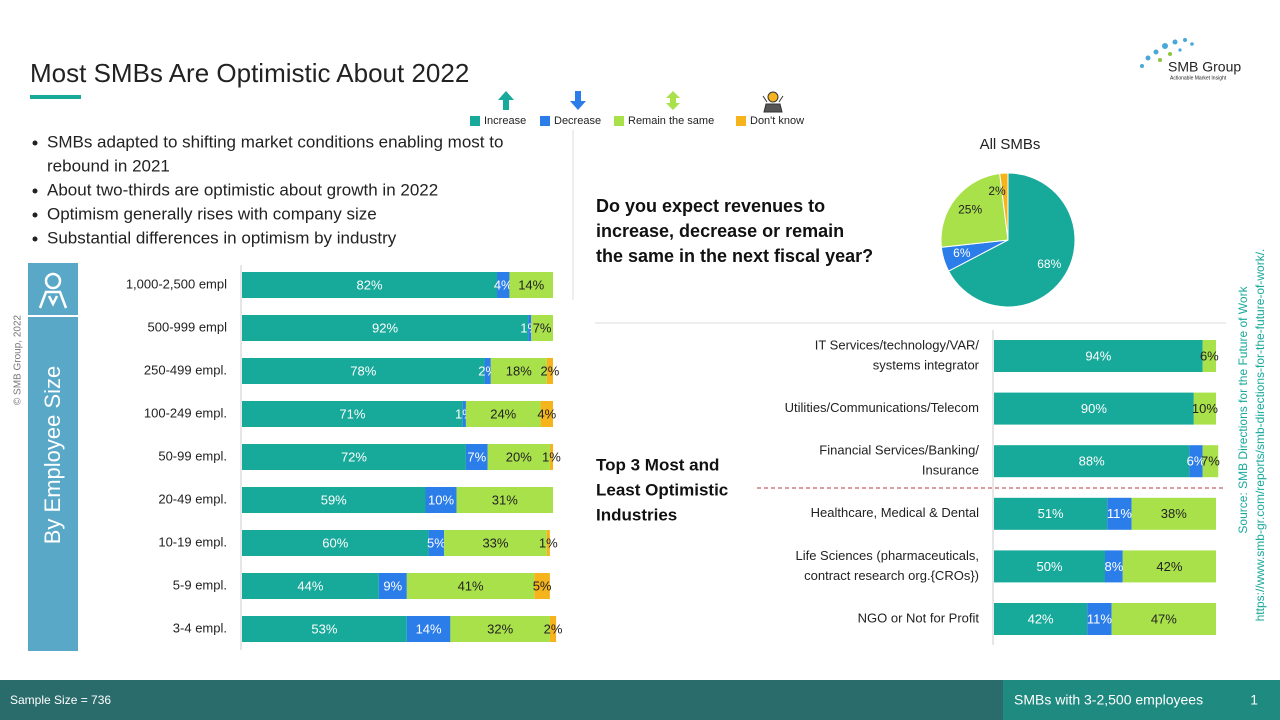 Image resolution: width=1280 pixels, height=720 pixels. I want to click on question: Do you expect revenues to, so click(710, 206).